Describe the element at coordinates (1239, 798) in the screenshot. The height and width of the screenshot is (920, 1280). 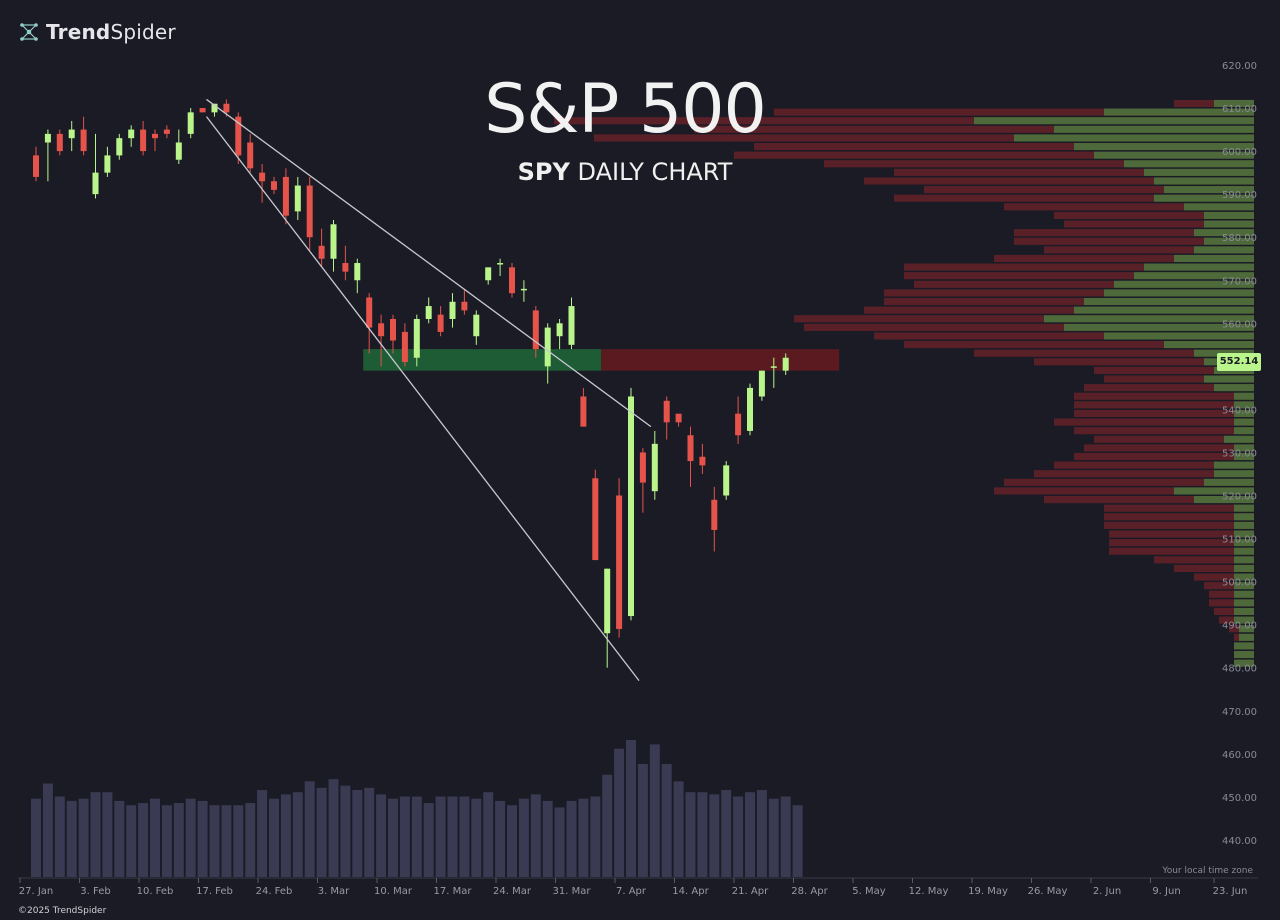
I see `y-tick-label: 450.00` at that location.